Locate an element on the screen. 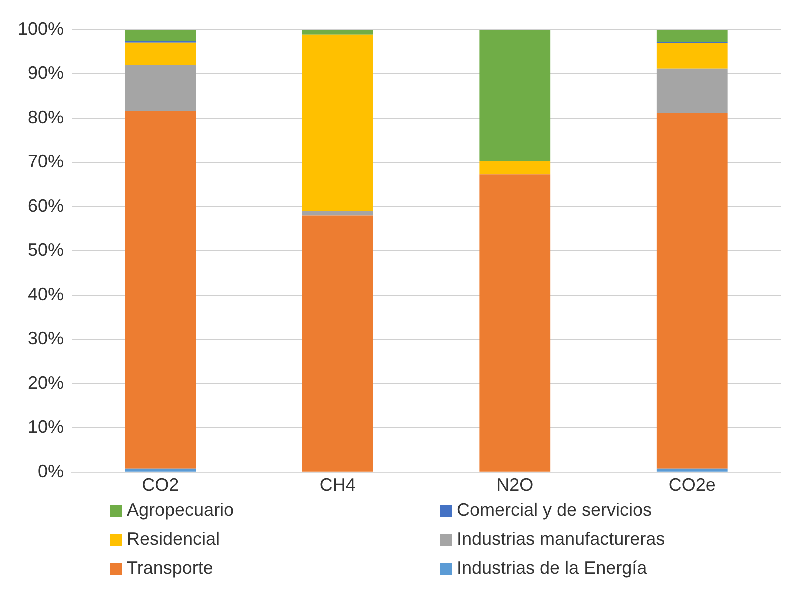 The width and height of the screenshot is (796, 609). y-tick-label: 30% is located at coordinates (46, 338).